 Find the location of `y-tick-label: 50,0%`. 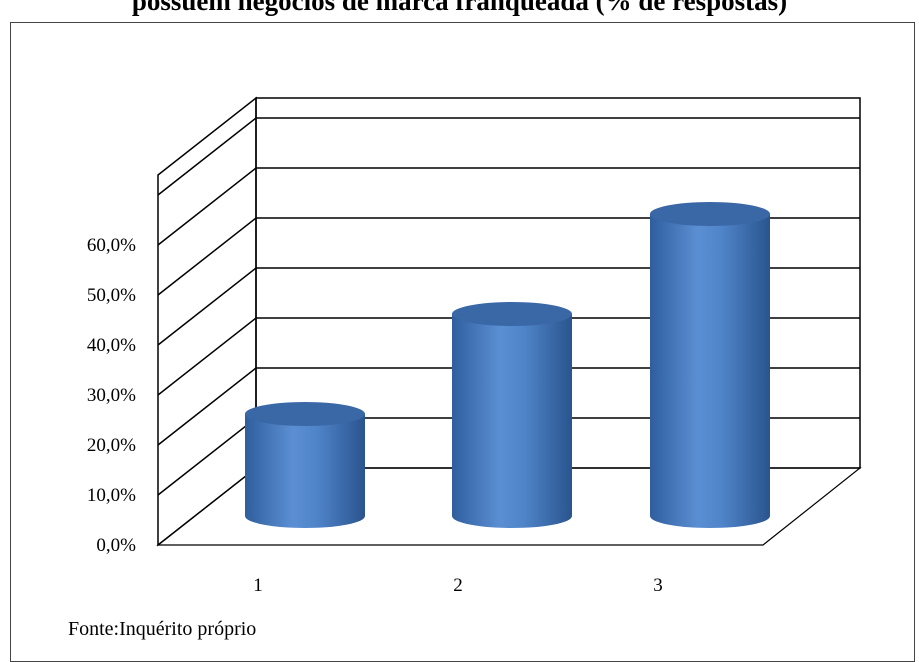

y-tick-label: 50,0% is located at coordinates (111, 295).